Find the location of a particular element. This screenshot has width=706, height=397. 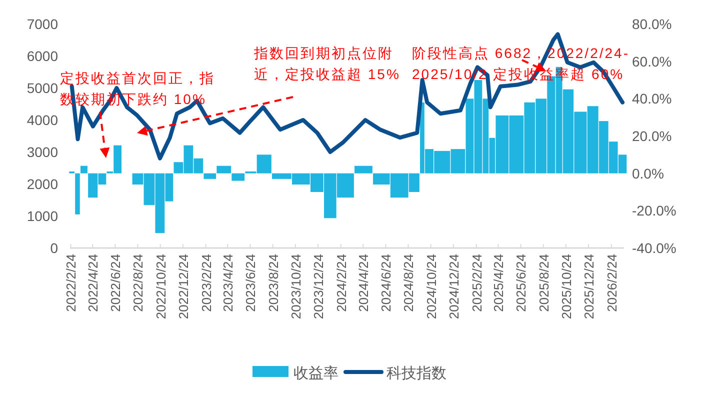

x-tick-label: 2024/10/24 is located at coordinates (431, 287).